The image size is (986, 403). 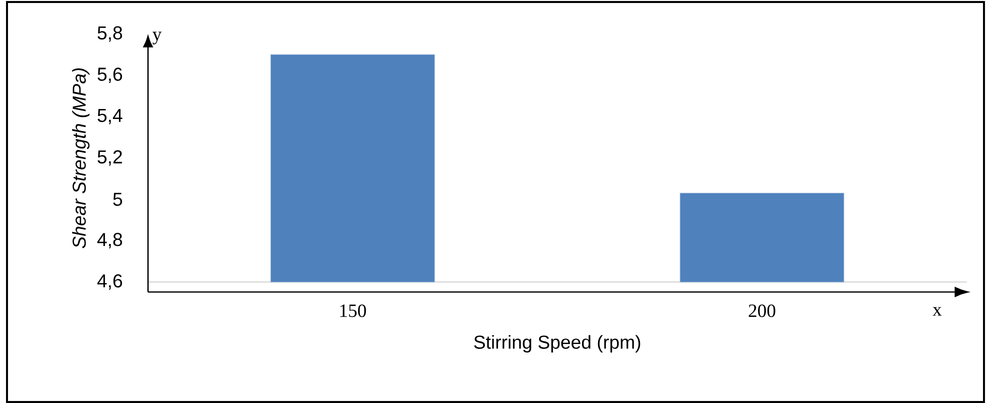 What do you see at coordinates (81, 158) in the screenshot?
I see `y-axis-title: Shear Strength (MPa)` at bounding box center [81, 158].